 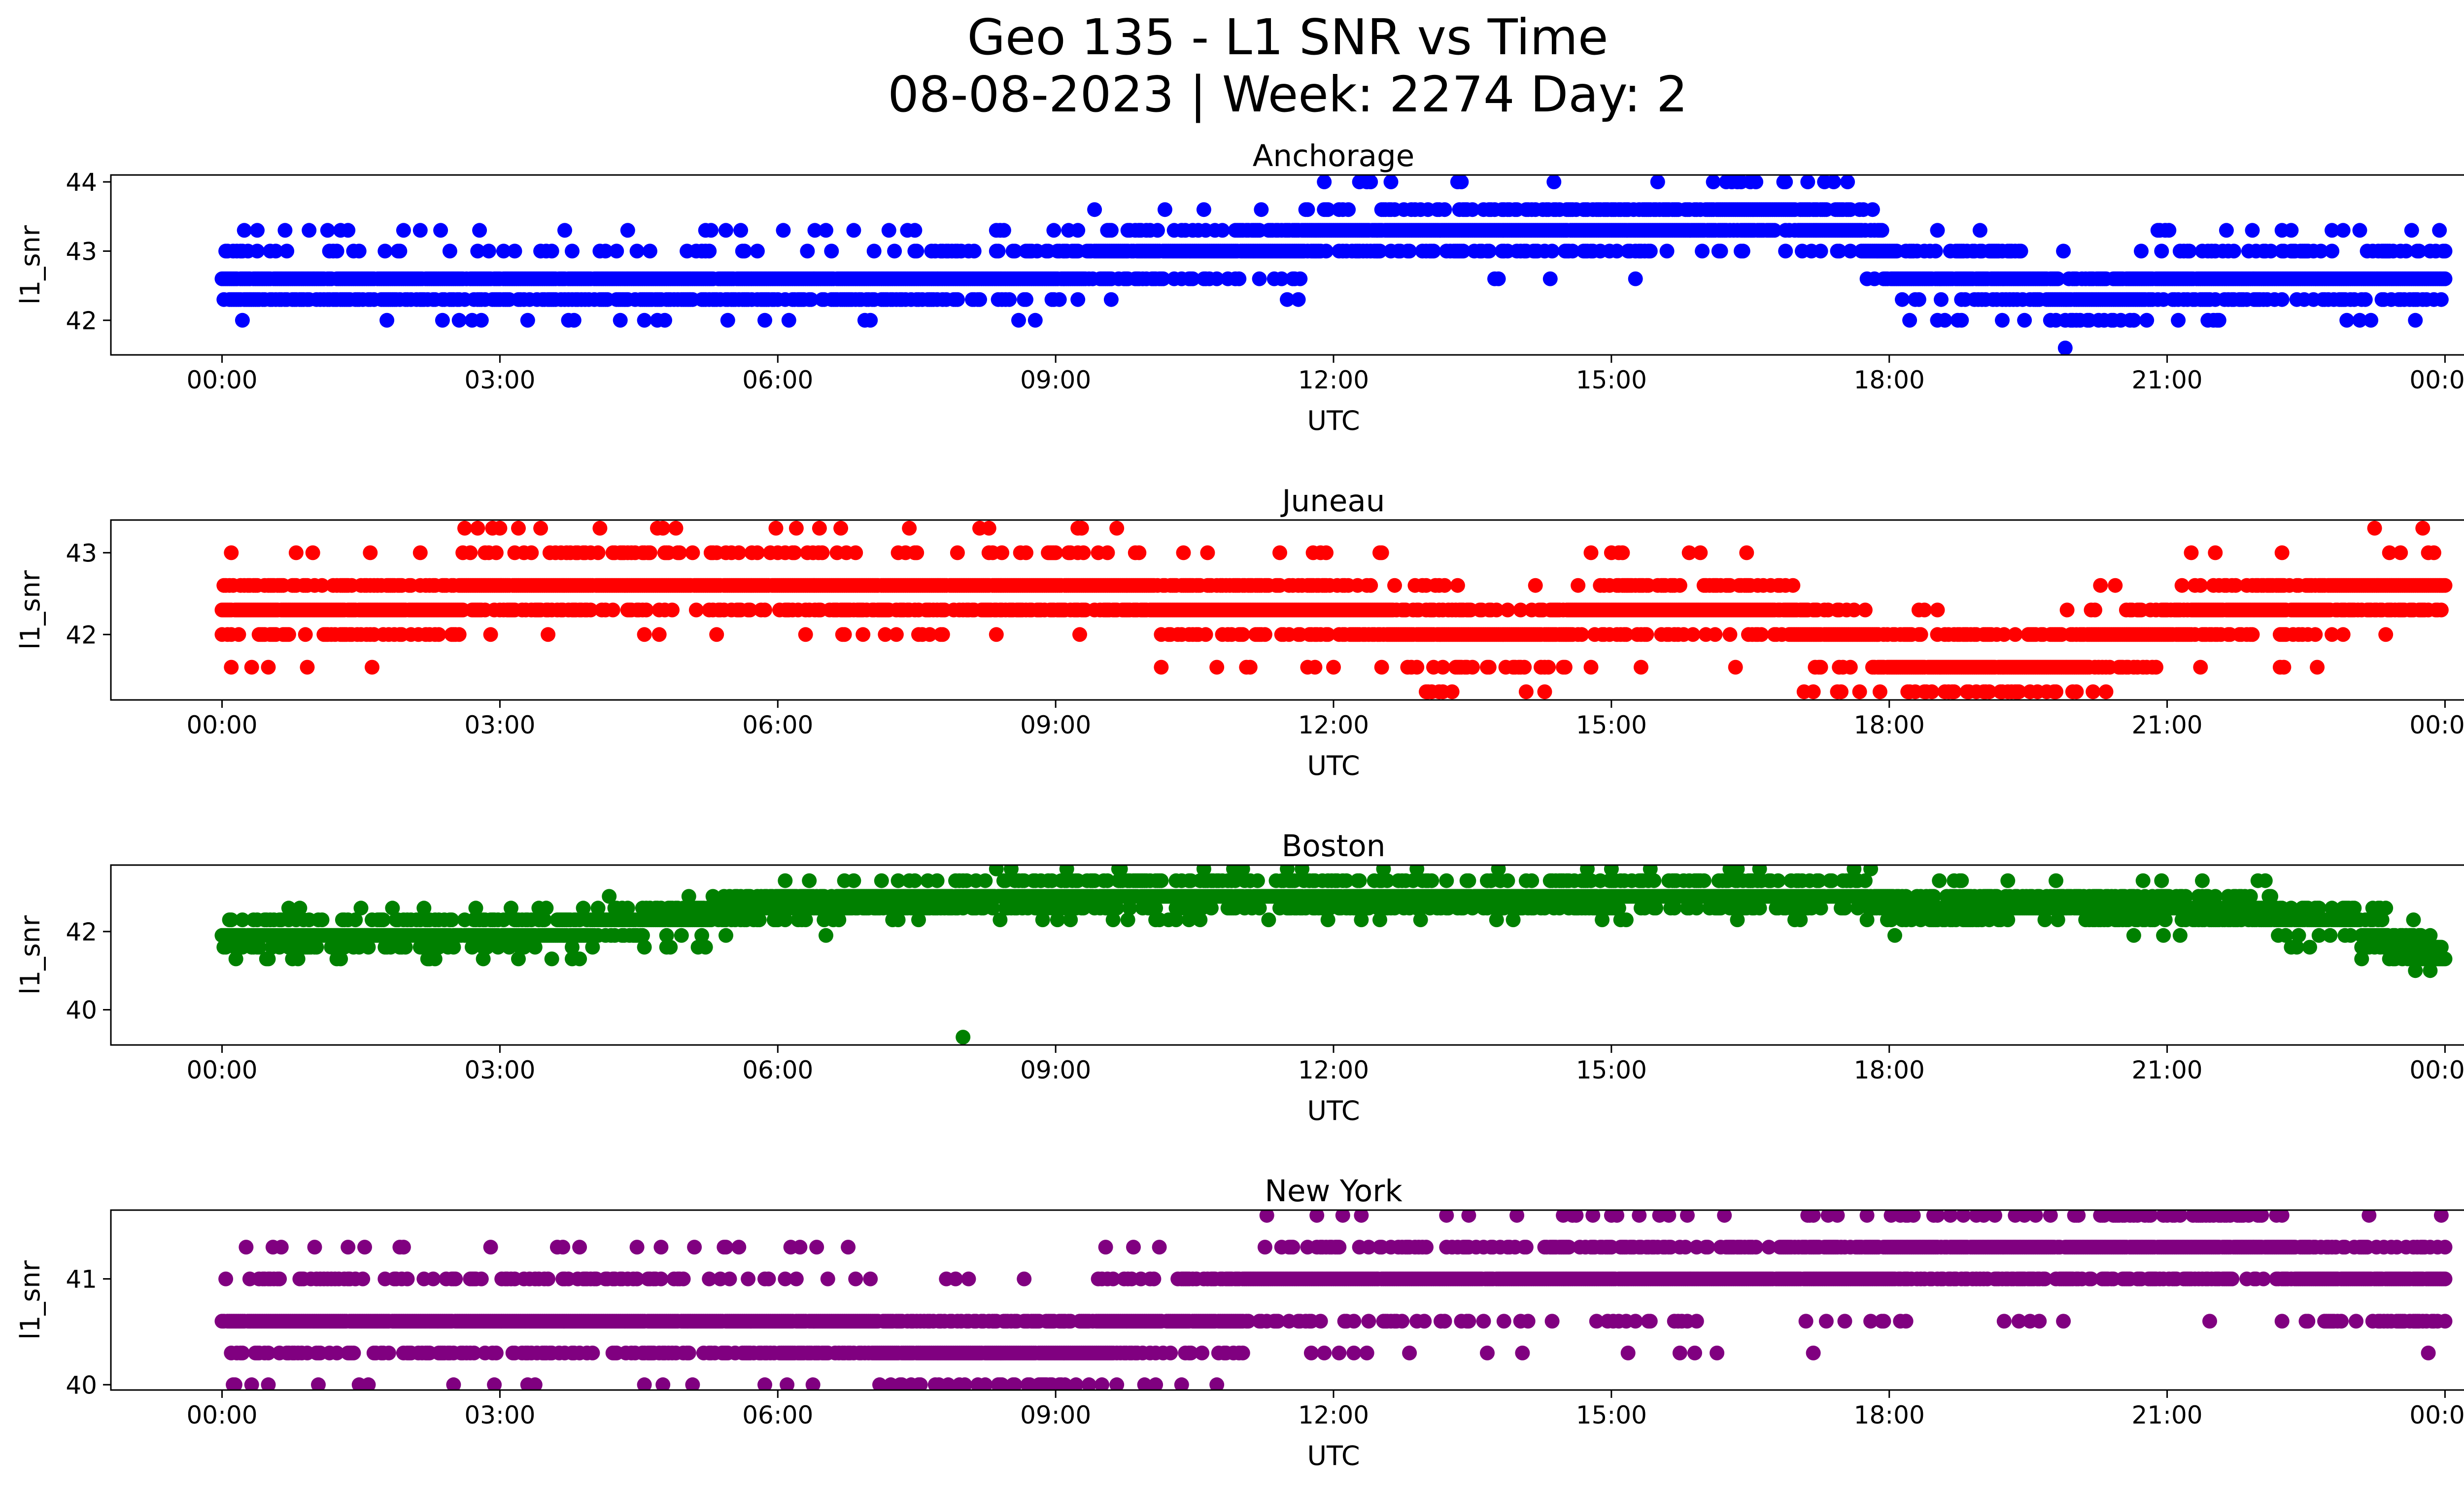 What do you see at coordinates (1334, 156) in the screenshot?
I see `subplot-title: Anchorage` at bounding box center [1334, 156].